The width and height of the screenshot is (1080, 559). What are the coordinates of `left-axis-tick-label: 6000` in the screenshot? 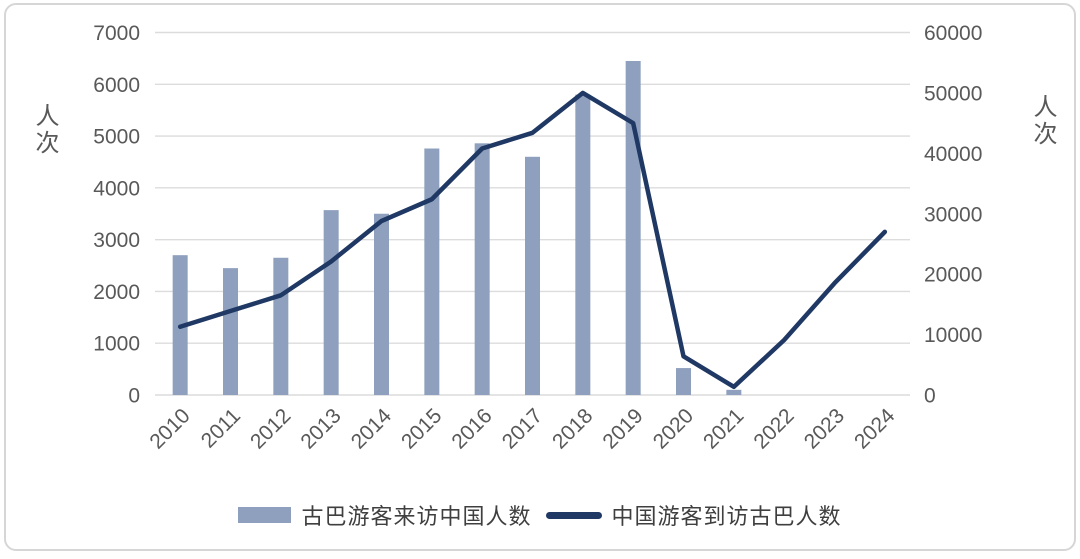 It's located at (116, 85).